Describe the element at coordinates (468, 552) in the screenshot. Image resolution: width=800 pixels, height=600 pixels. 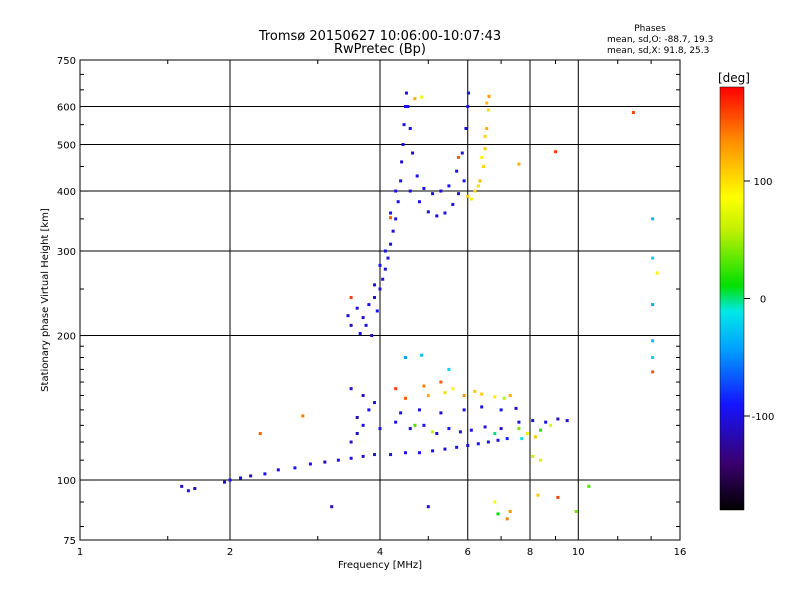
I see `x-tick-label: 6` at that location.